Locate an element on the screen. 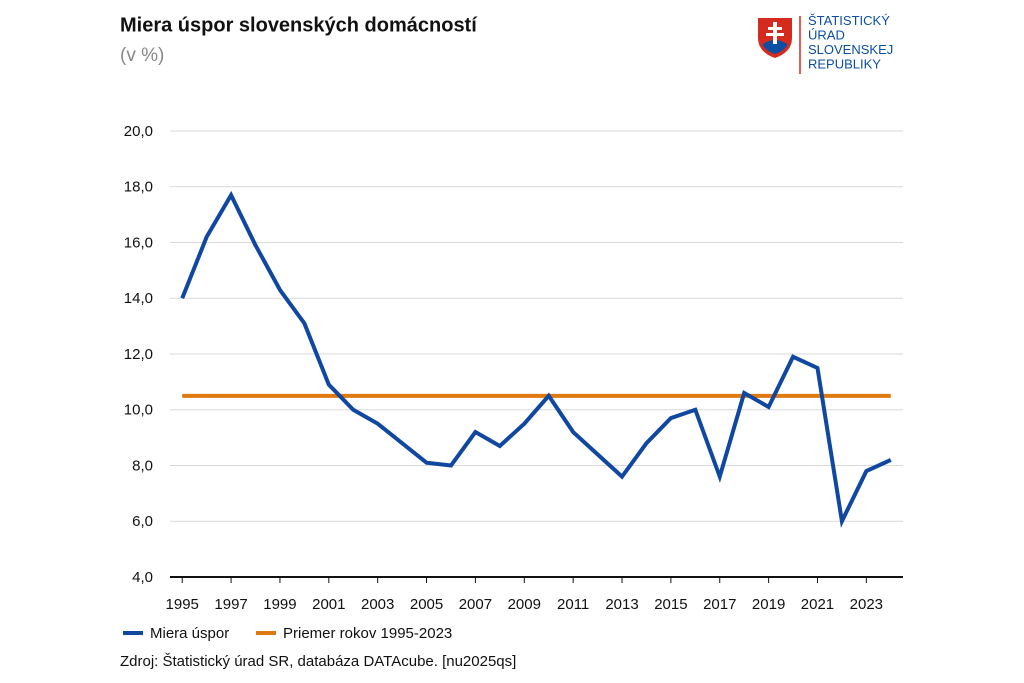 The image size is (1024, 683). x-tick-label: 2017 is located at coordinates (719, 604).